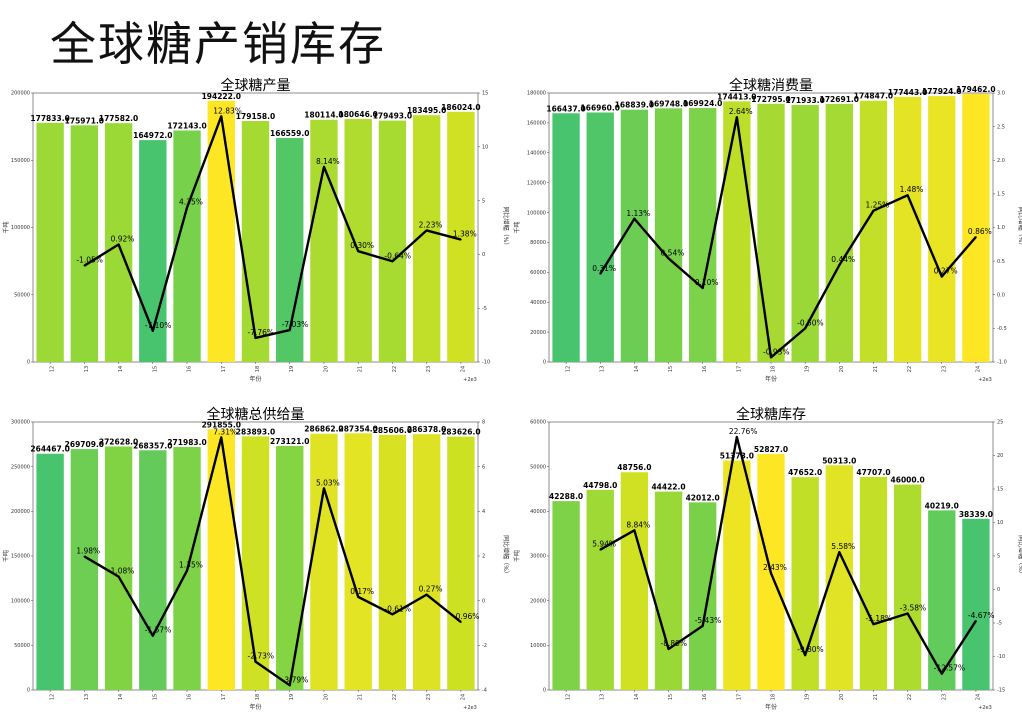 This screenshot has height=716, width=1022. What do you see at coordinates (566, 496) in the screenshot?
I see `bar-value-label: 42288.0` at bounding box center [566, 496].